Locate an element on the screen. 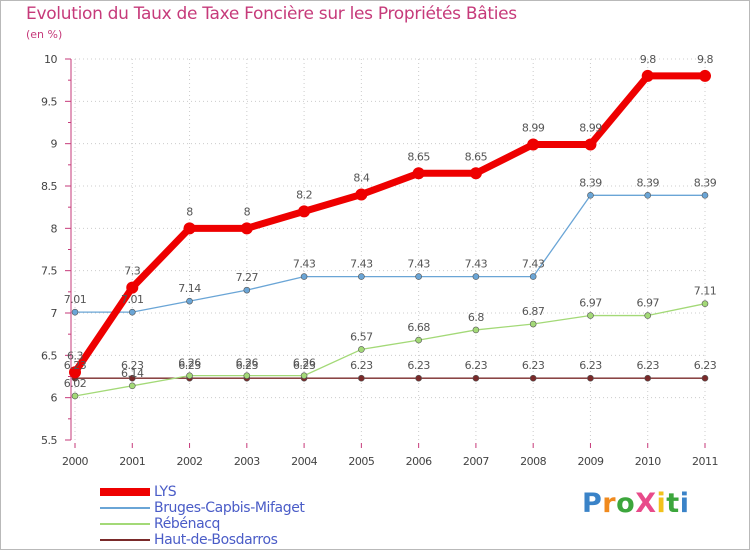  y-tick-label: 6 is located at coordinates (54, 398).